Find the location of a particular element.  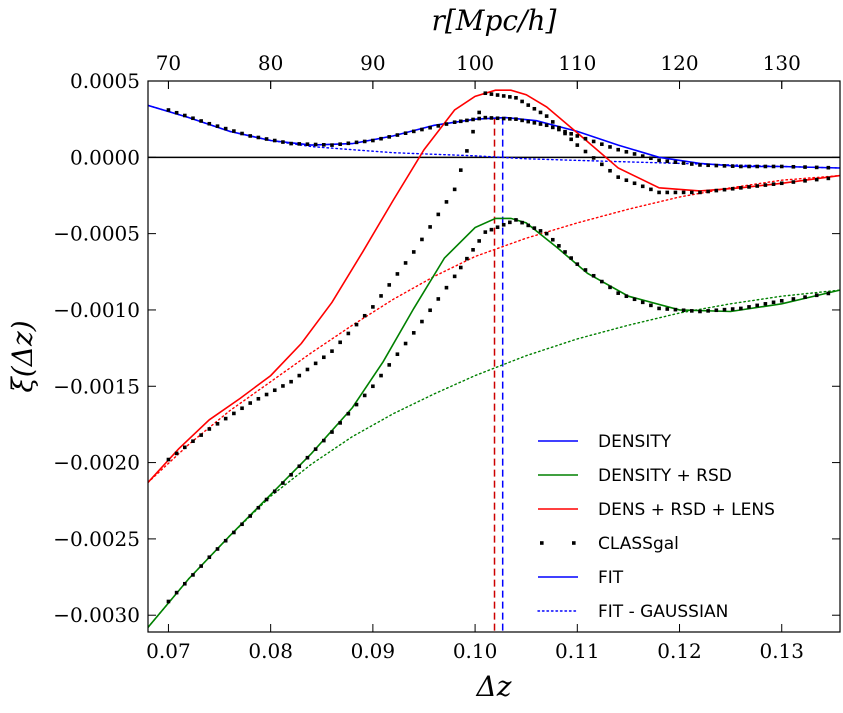

legend-swatch-dot is located at coordinates (542, 543).